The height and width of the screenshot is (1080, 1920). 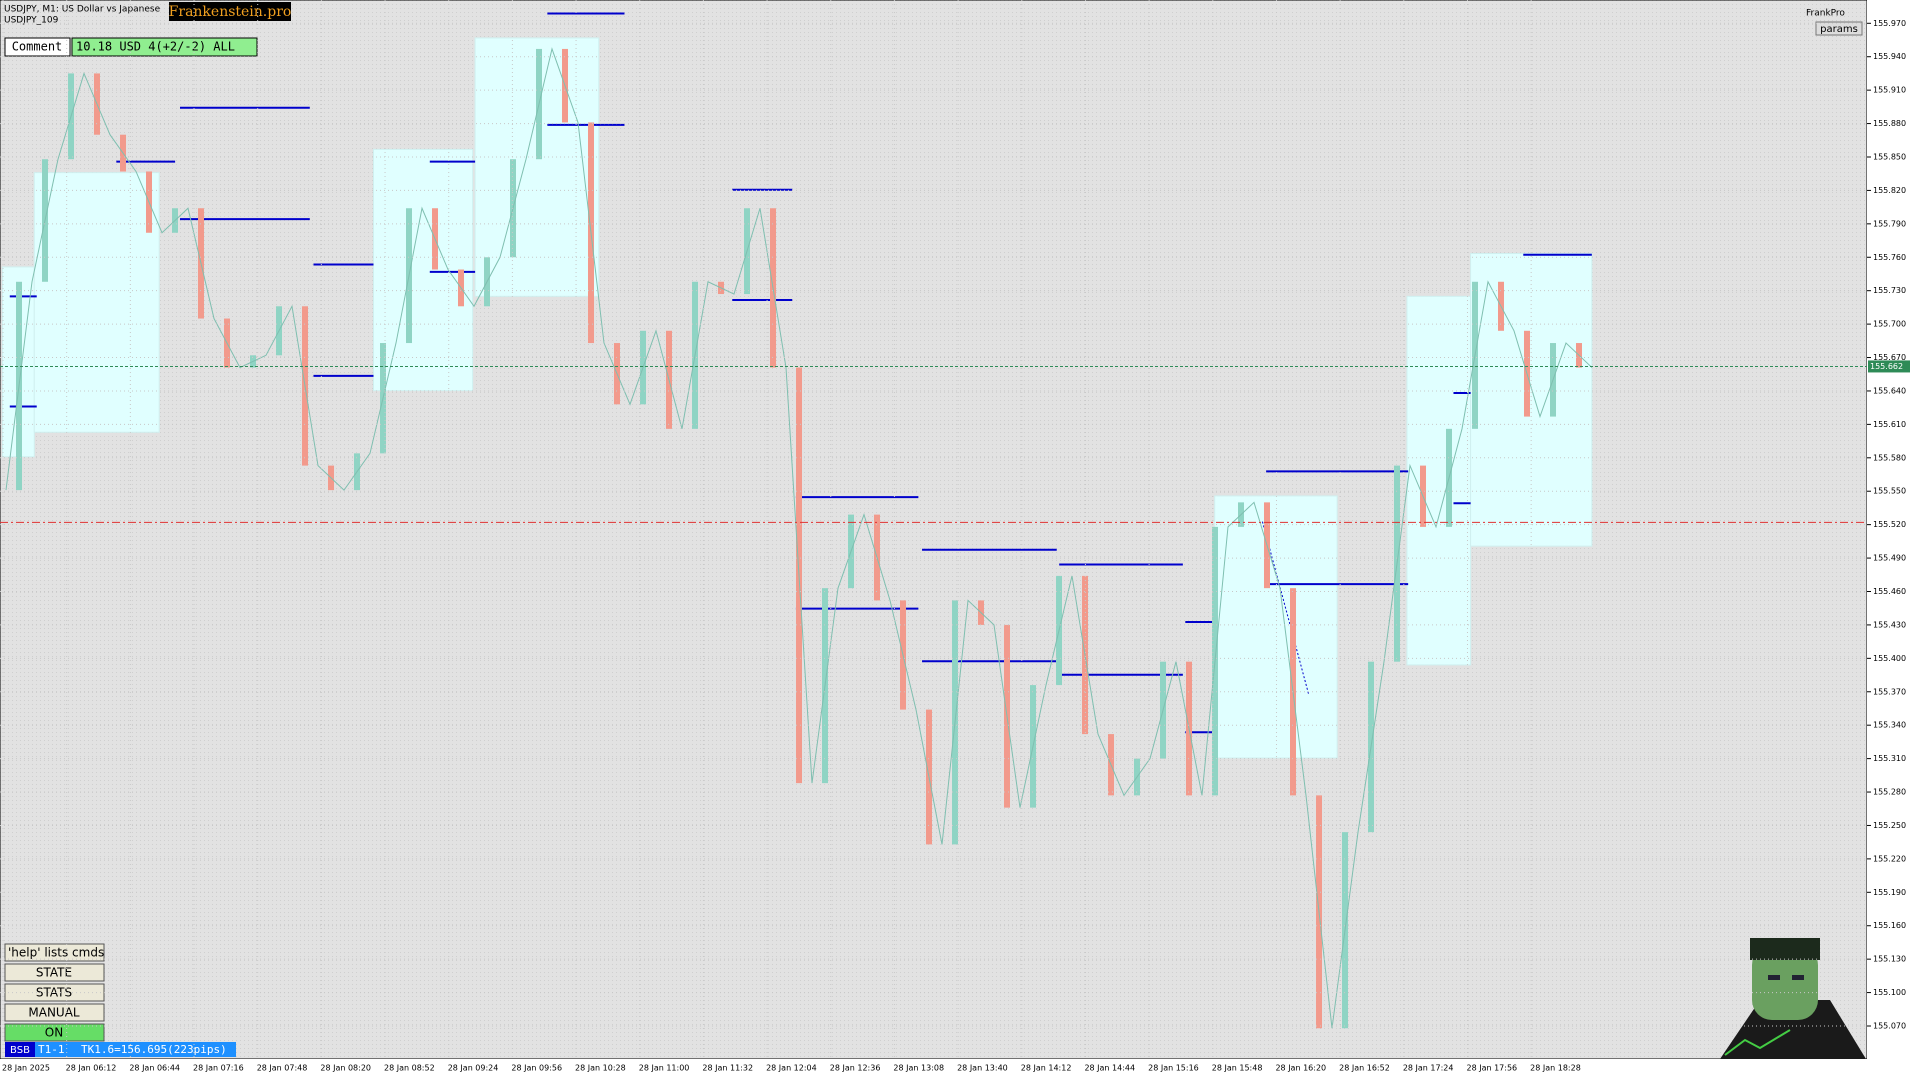 What do you see at coordinates (409, 1068) in the screenshot?
I see `x-tick-label: 28 Jan 08:52` at bounding box center [409, 1068].